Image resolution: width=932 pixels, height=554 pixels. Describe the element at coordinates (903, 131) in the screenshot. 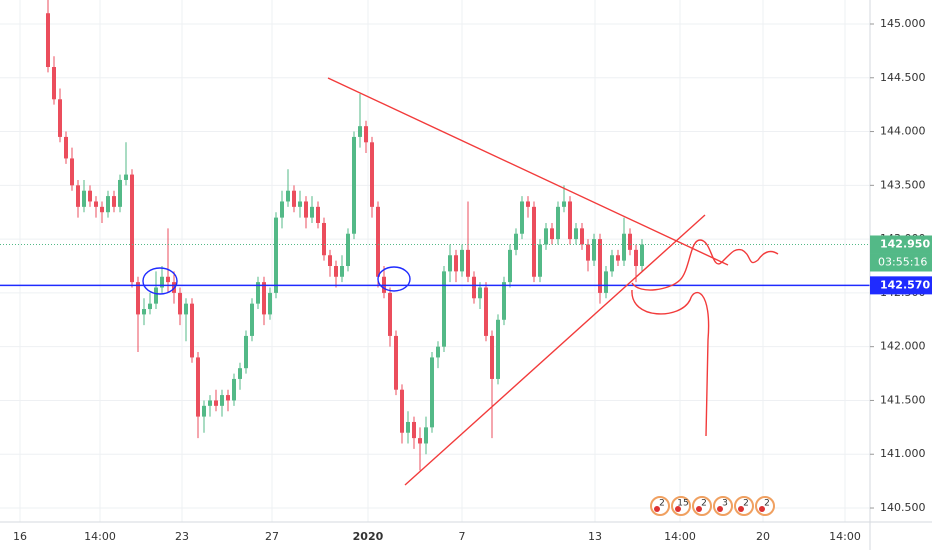

I see `y-tick-label: 144.000` at that location.